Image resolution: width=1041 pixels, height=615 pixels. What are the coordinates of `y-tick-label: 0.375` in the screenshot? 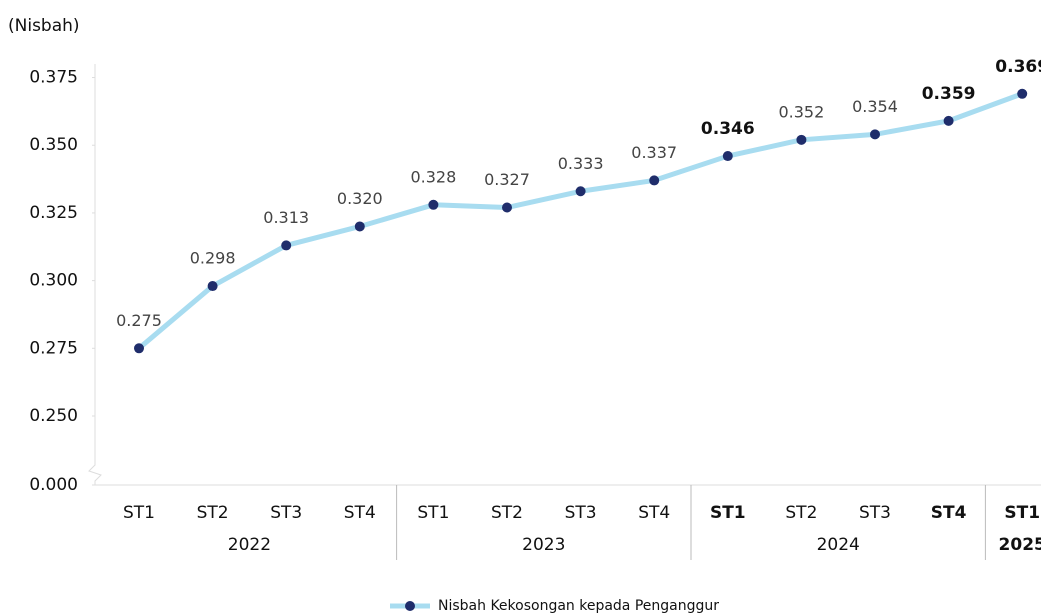 It's located at (53, 78).